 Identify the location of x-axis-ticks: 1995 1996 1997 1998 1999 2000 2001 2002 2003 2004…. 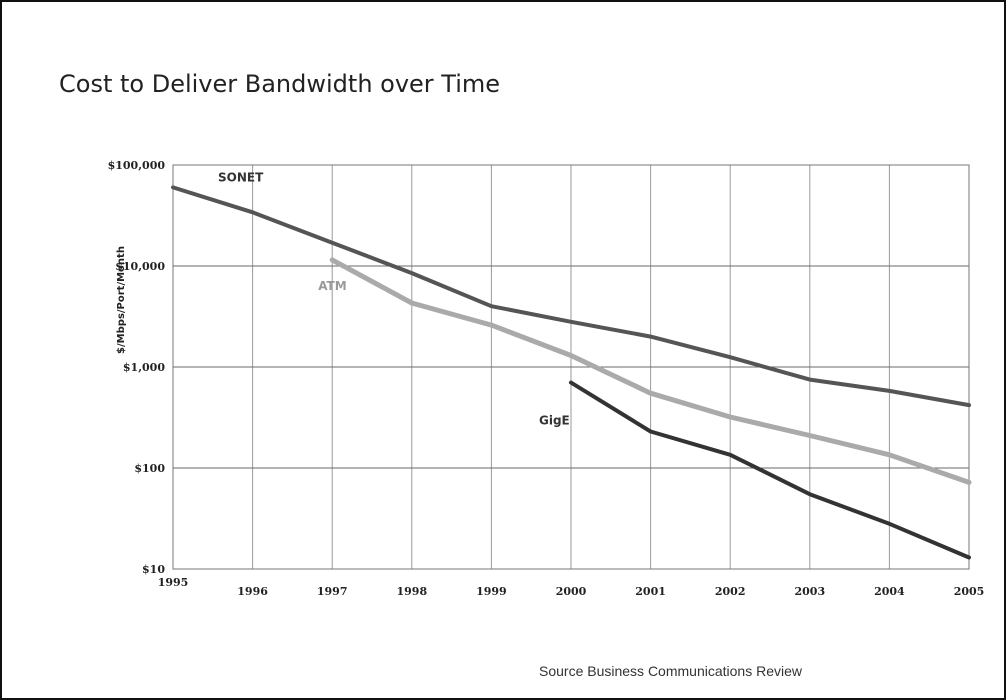
(571, 587).